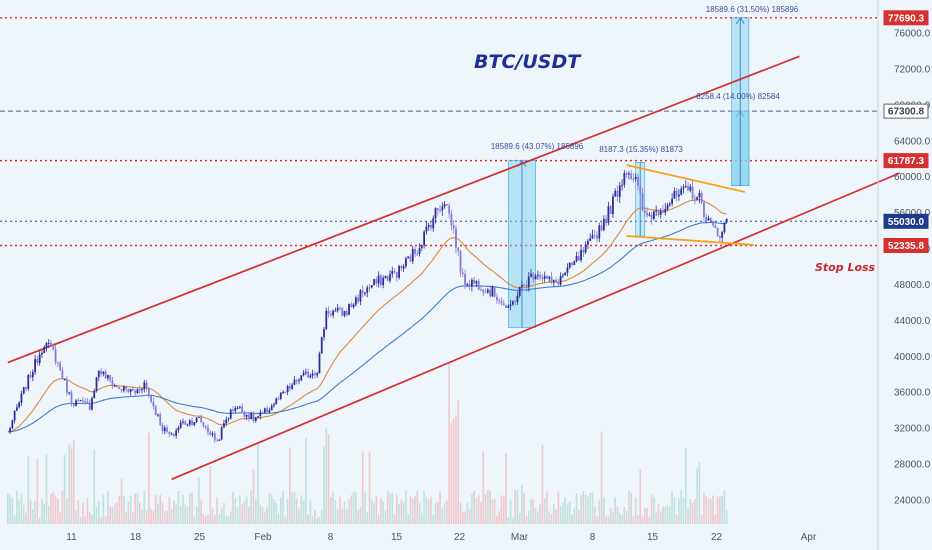 The width and height of the screenshot is (932, 550). What do you see at coordinates (263, 537) in the screenshot?
I see `time-tick-label: Feb` at bounding box center [263, 537].